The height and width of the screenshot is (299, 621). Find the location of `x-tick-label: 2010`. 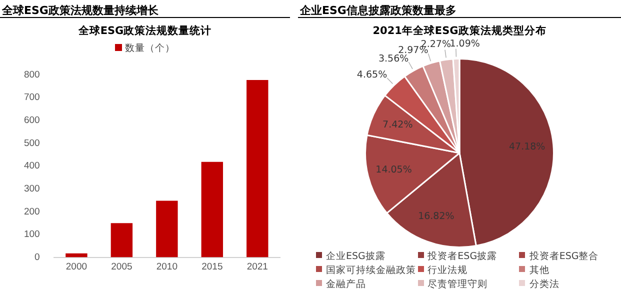

x-tick-label: 2010 is located at coordinates (167, 267).